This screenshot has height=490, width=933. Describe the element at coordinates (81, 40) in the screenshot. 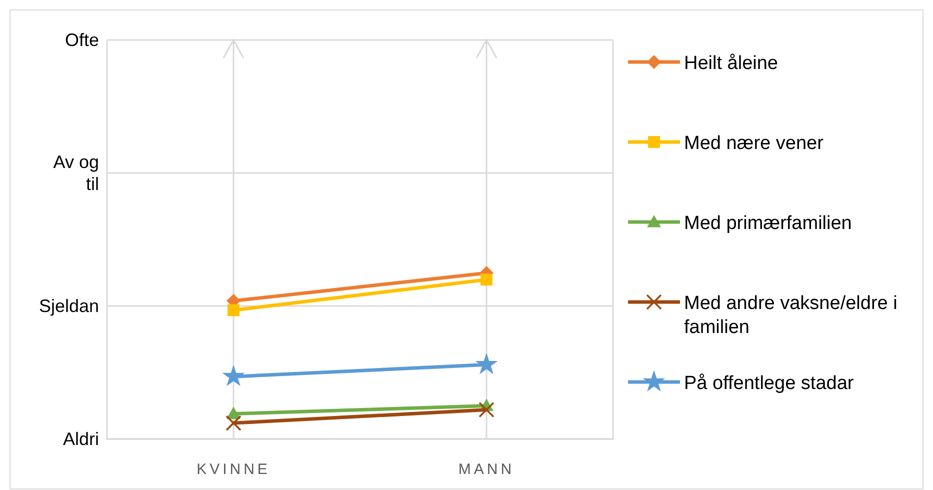

I see `text: Ofte` at that location.